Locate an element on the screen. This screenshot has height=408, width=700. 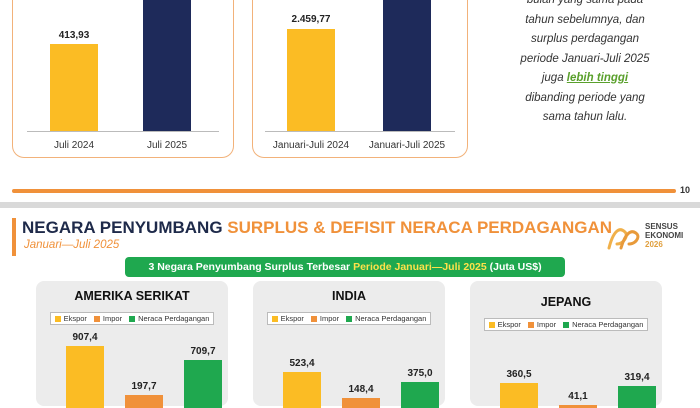
bar-amerika-serikat-ekspor is located at coordinates (85, 377).